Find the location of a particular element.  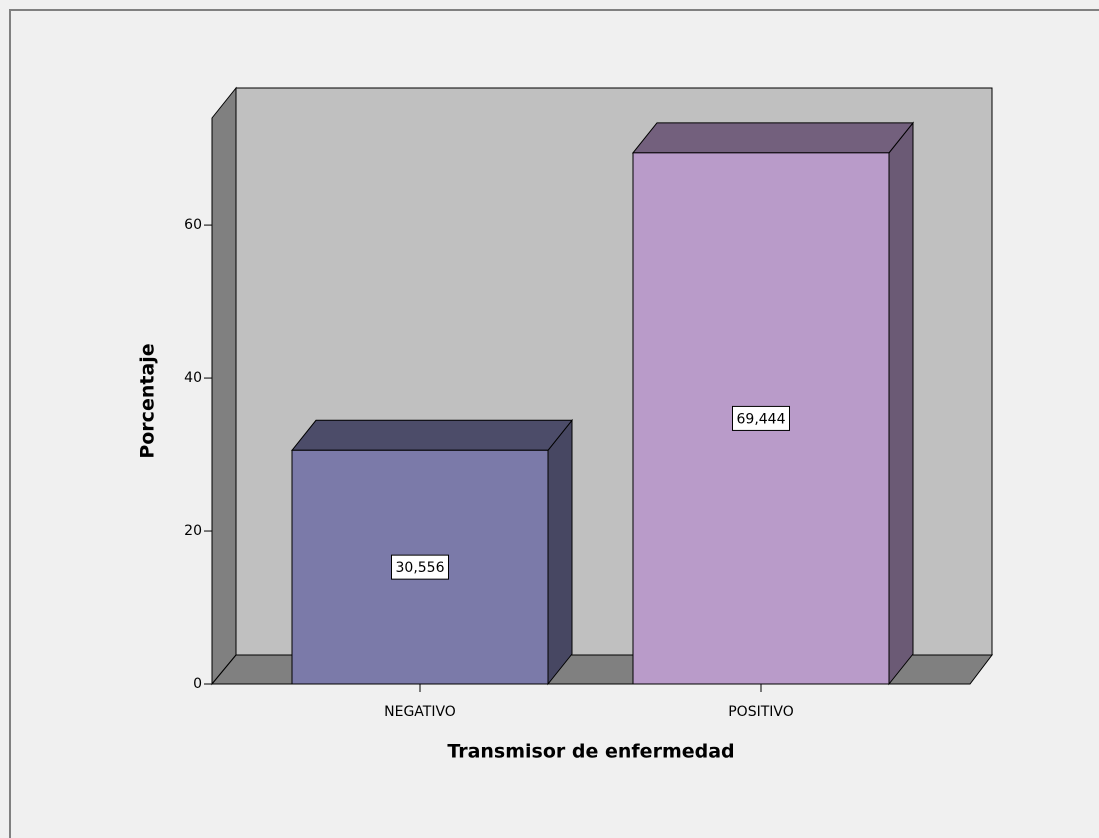

value-label: 30,556 is located at coordinates (420, 568).